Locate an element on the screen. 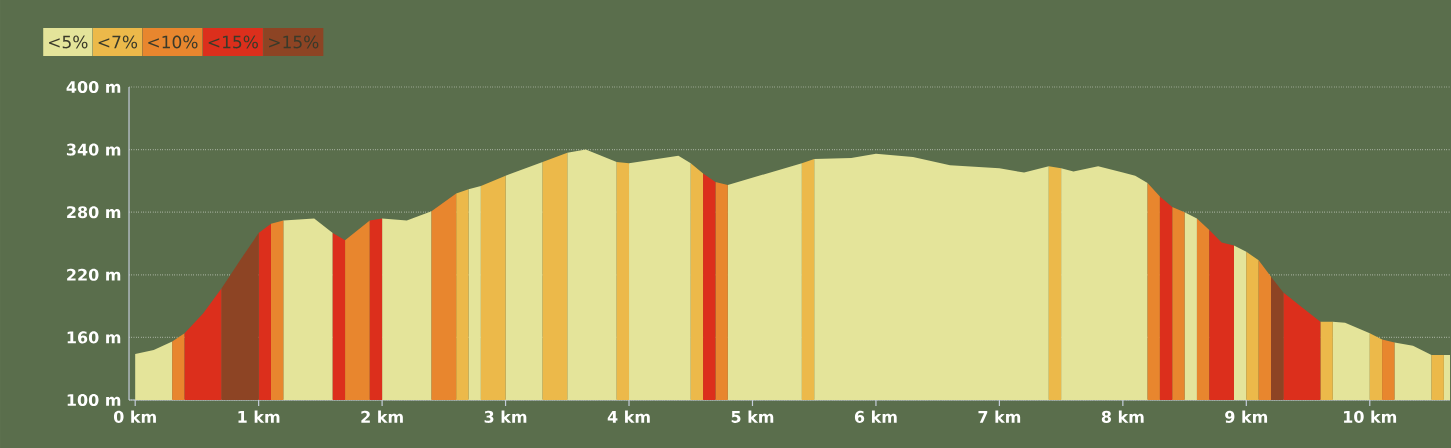  text: <7% is located at coordinates (118, 42).